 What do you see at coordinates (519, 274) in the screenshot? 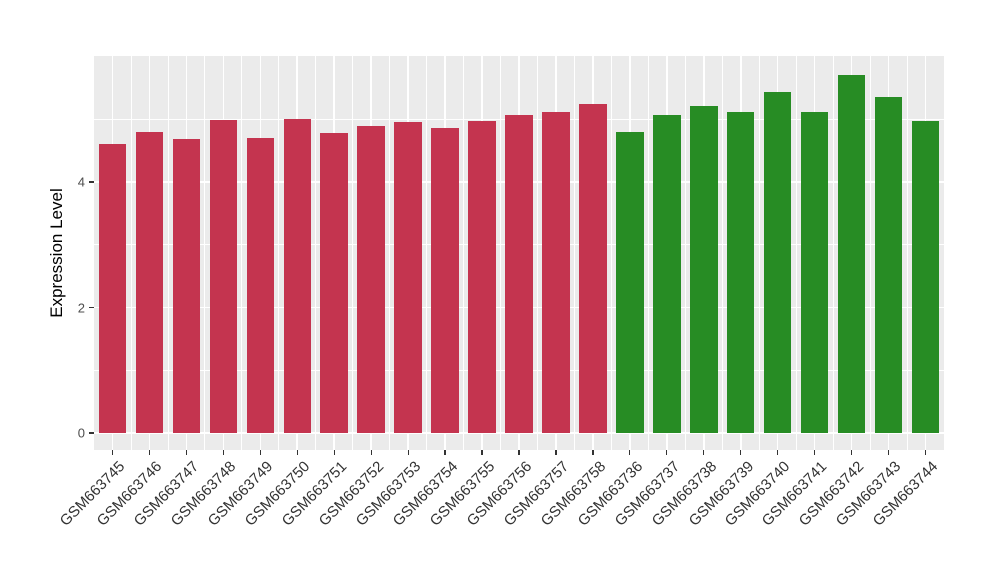
I see `bar-GSM663756` at bounding box center [519, 274].